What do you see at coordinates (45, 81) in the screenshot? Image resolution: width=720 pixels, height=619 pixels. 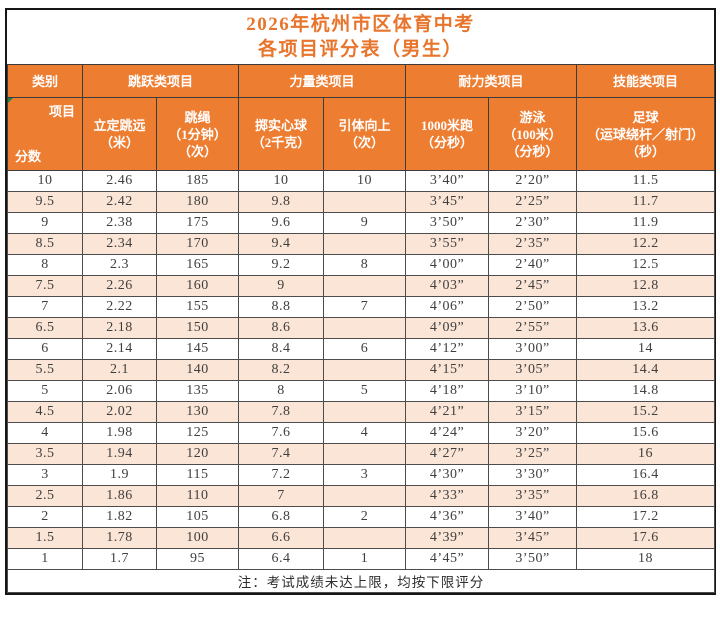 I see `category-label-cell: 类别` at bounding box center [45, 81].